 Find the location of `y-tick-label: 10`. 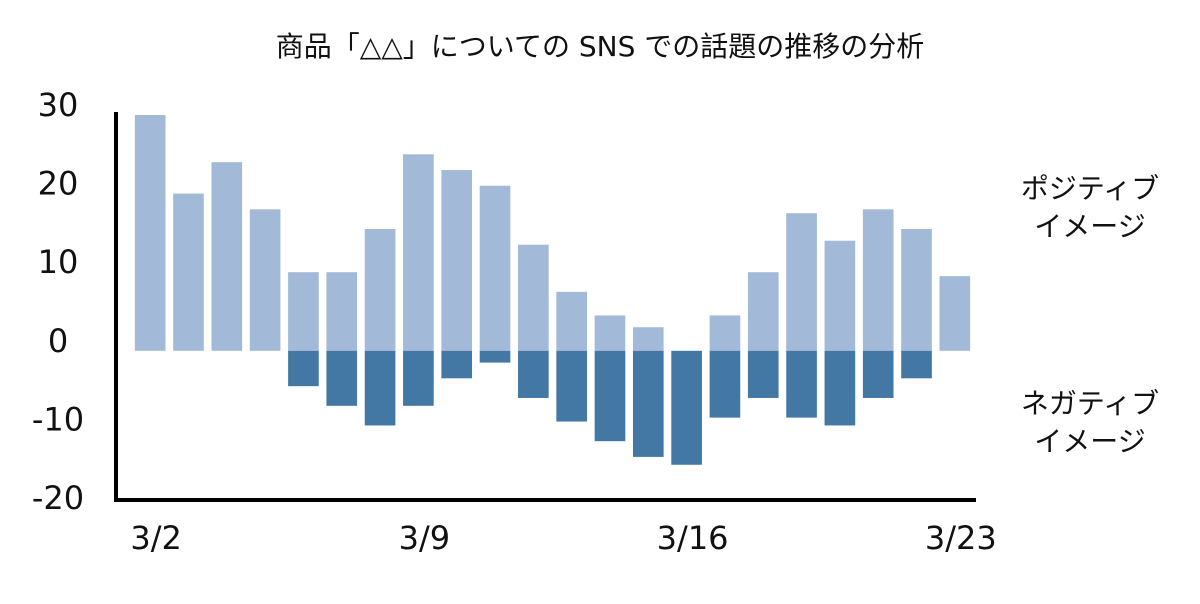

y-tick-label: 10 is located at coordinates (58, 262).